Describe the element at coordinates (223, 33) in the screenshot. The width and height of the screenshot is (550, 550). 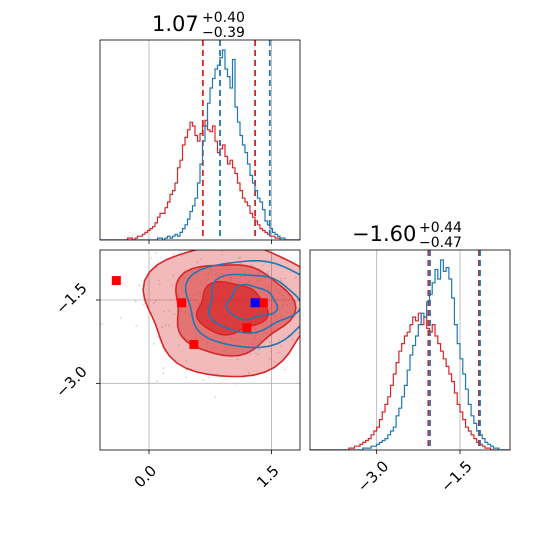
I see `hist1-title-minus: −0.39` at that location.